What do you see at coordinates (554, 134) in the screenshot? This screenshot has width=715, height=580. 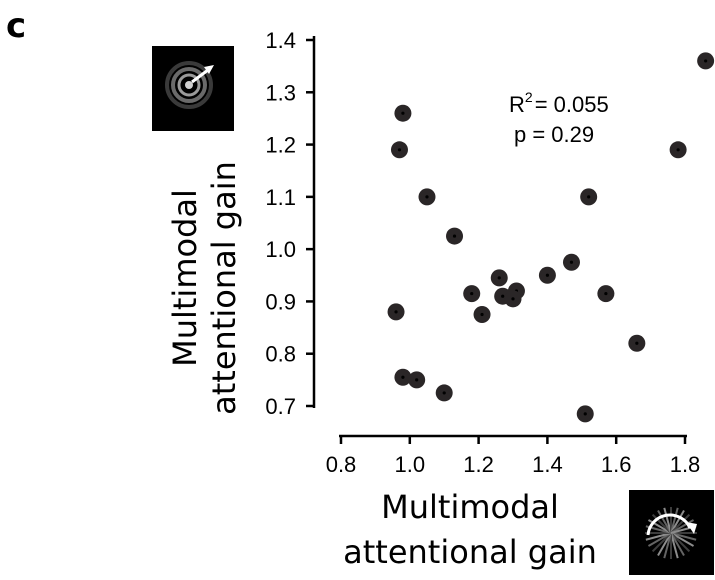 I see `p-value-label: p = 0.29` at bounding box center [554, 134].